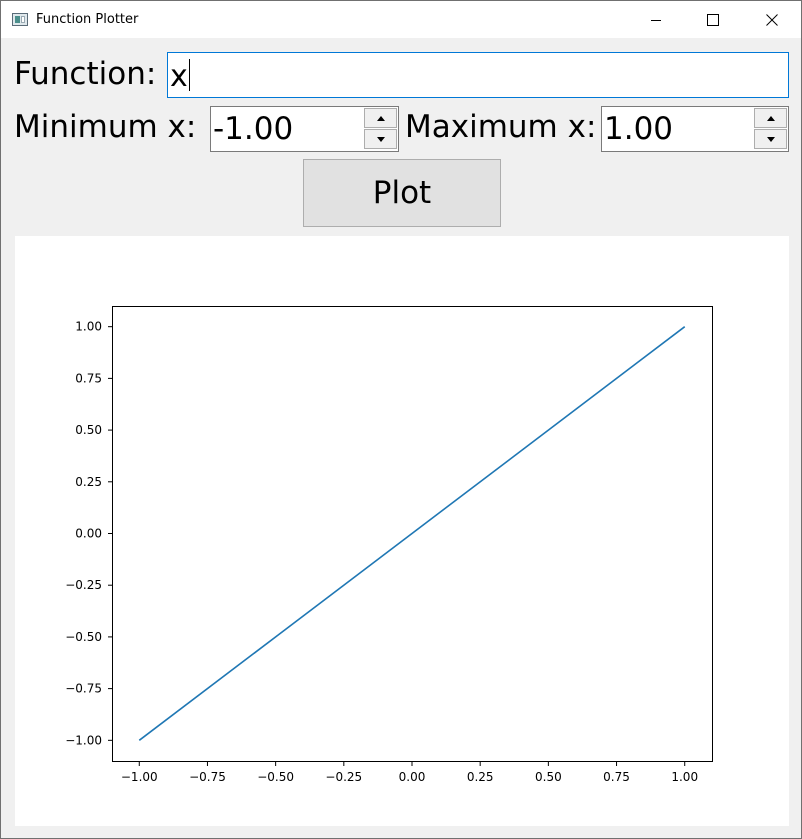 This screenshot has width=802, height=839. What do you see at coordinates (105, 127) in the screenshot?
I see `minimum-x-label: Minimum x:` at bounding box center [105, 127].